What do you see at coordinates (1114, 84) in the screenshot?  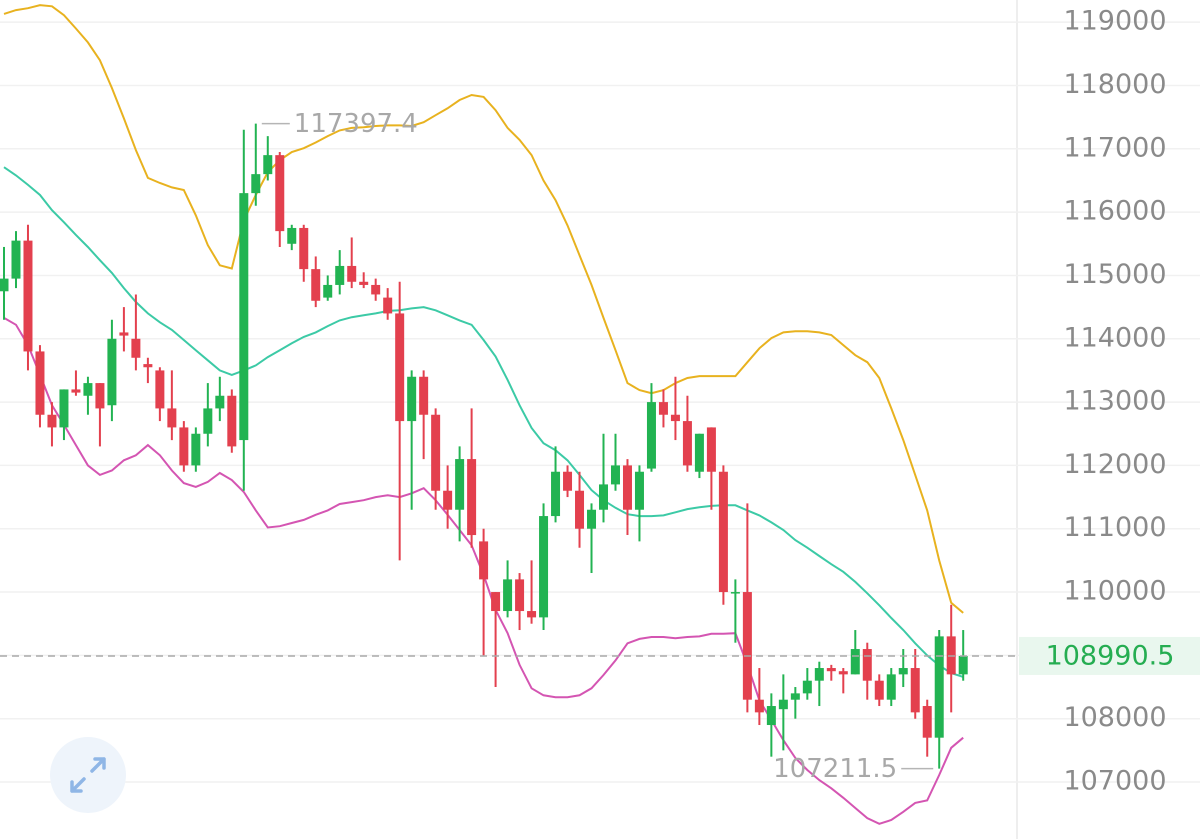 I see `y-tick-label: 118000` at bounding box center [1114, 84].